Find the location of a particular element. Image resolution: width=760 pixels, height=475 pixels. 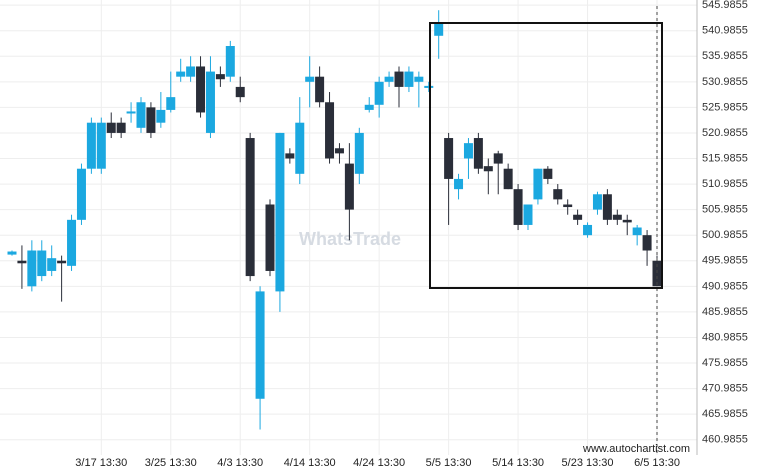

x-tick-label: 3/17 13:30 is located at coordinates (101, 463).